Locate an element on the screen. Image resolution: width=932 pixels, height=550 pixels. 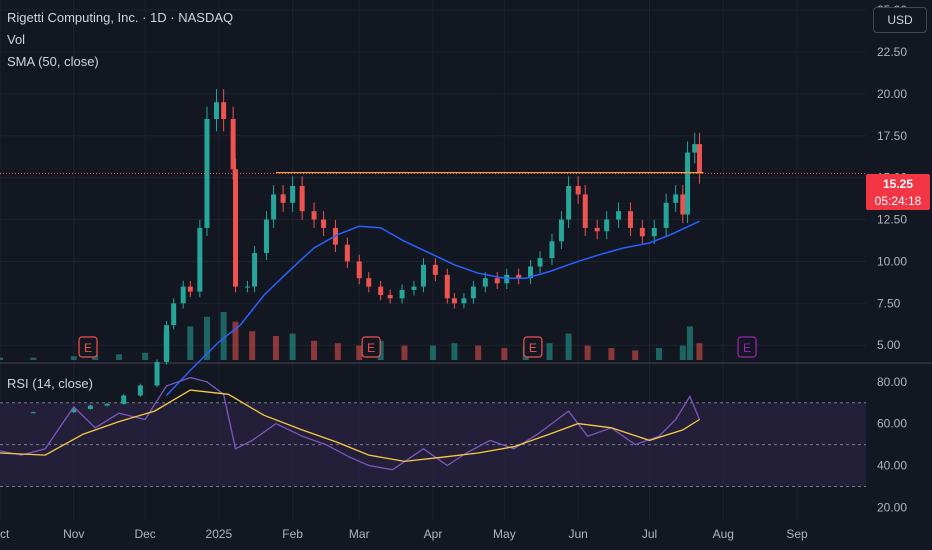
price-axis-tick: 22.50 is located at coordinates (892, 52).